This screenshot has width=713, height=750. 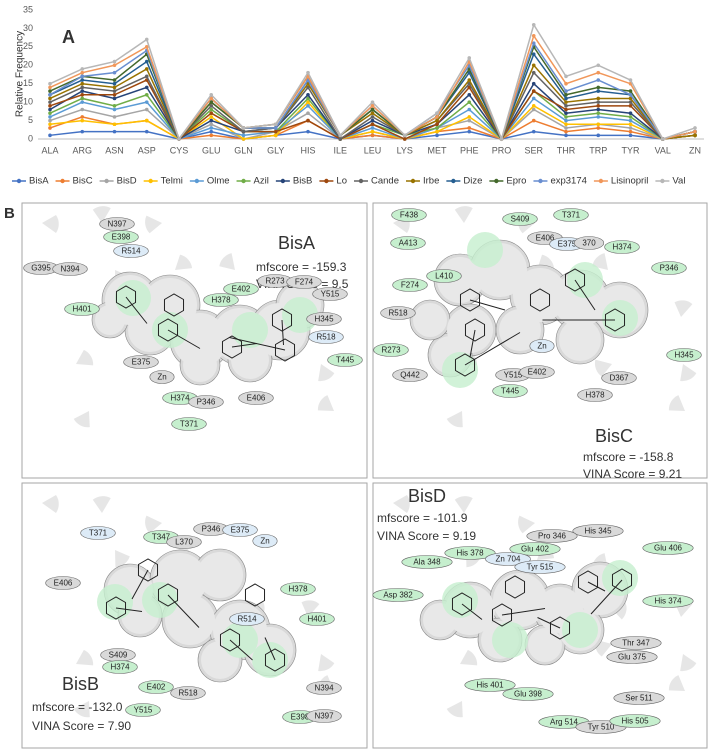 I want to click on y-tick-label: 30, so click(x=28, y=28).